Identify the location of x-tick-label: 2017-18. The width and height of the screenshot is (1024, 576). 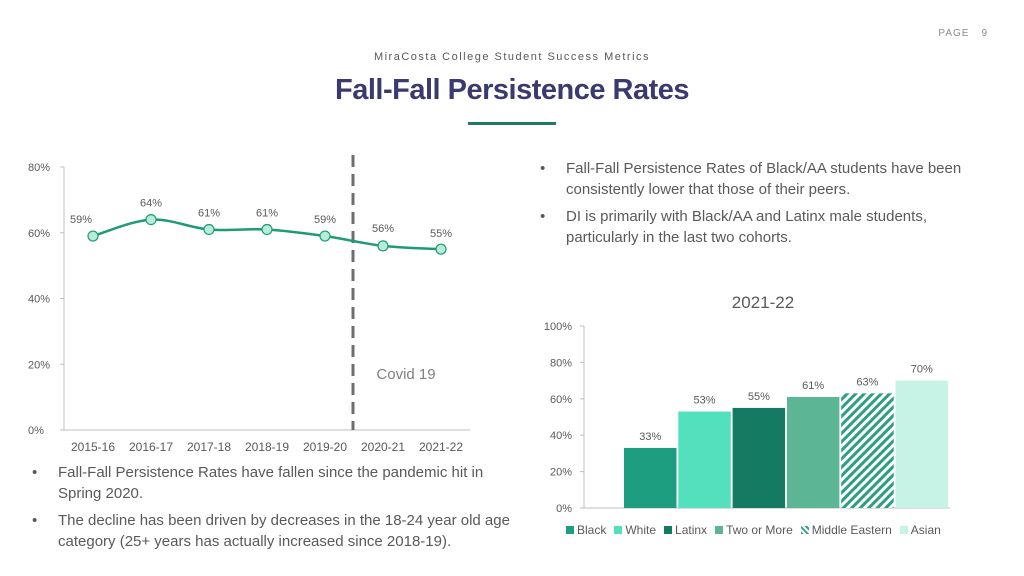
(209, 447).